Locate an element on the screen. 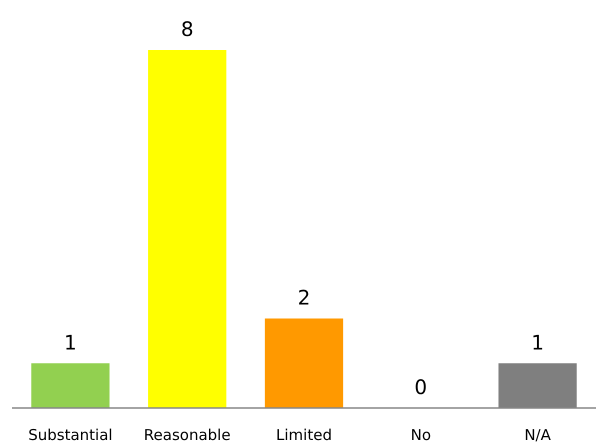  x-tick-label: Substantial is located at coordinates (70, 435).